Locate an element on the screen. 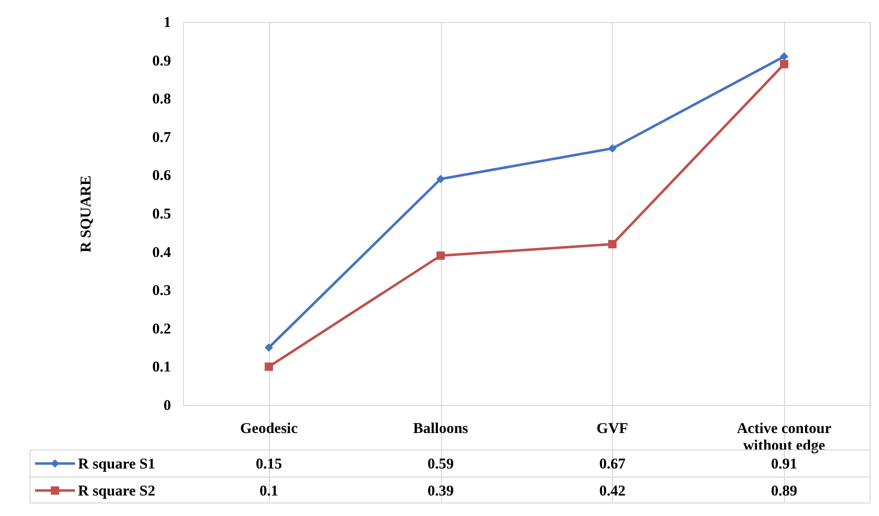 This screenshot has width=879, height=516. data-label: 0.89 is located at coordinates (784, 492).